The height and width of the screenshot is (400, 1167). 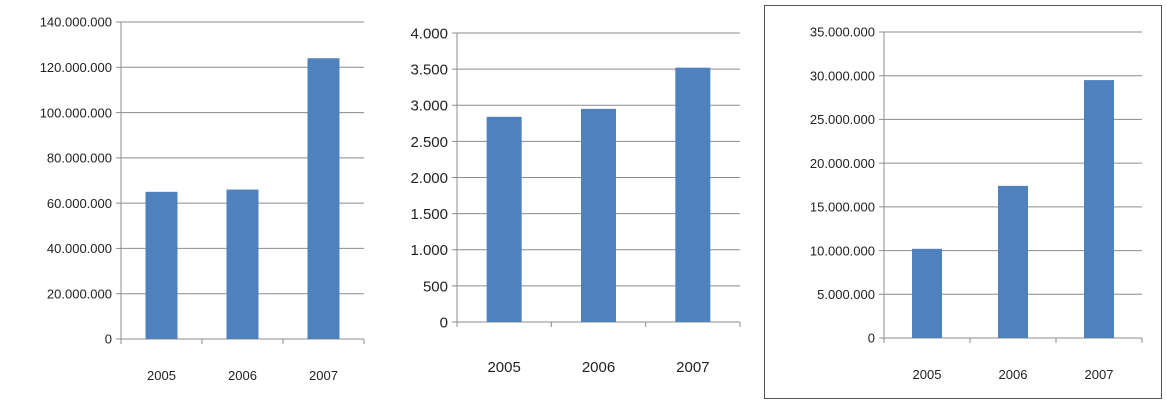 I want to click on y-tick-label: 30.000.000, so click(x=842, y=75).